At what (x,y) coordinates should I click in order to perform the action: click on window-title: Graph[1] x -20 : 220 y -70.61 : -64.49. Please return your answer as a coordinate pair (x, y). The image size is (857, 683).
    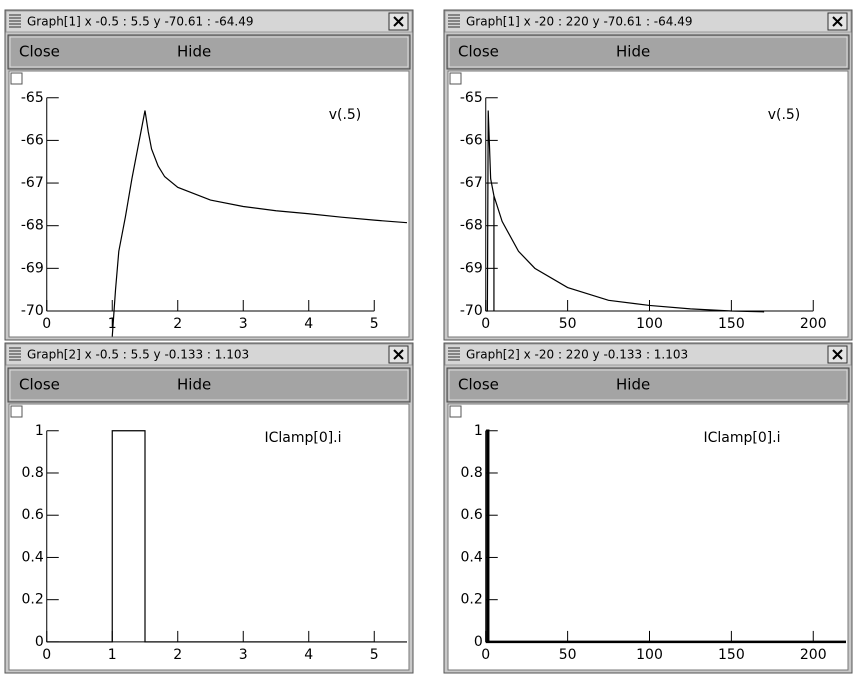
    Looking at the image, I should click on (579, 22).